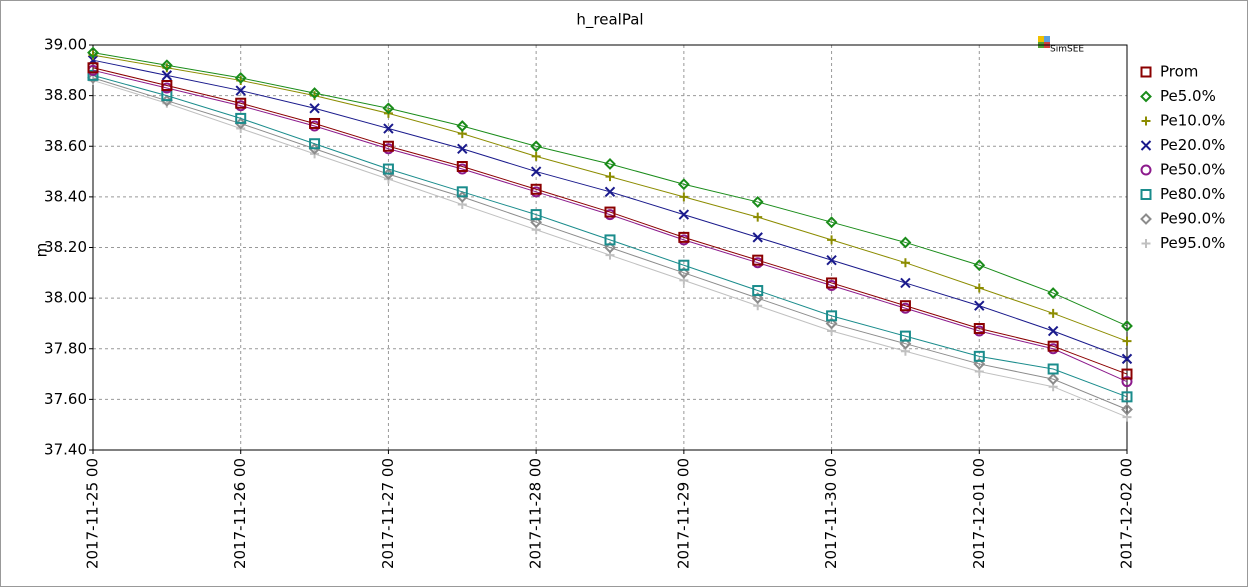 The height and width of the screenshot is (587, 1248). What do you see at coordinates (1179, 72) in the screenshot?
I see `legend-label: Prom` at bounding box center [1179, 72].